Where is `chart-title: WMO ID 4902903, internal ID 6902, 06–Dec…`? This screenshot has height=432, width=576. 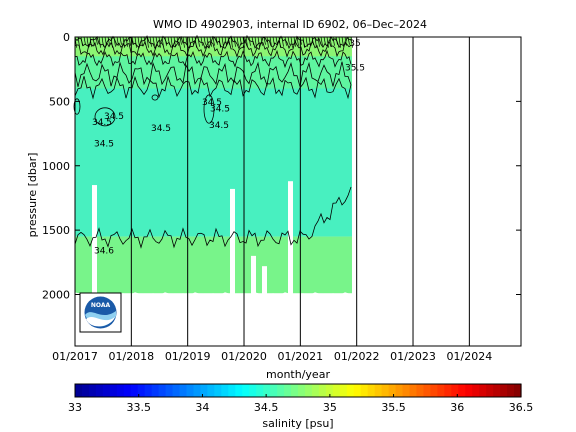 chart-title: WMO ID 4902903, internal ID 6902, 06–Dec… is located at coordinates (290, 24).